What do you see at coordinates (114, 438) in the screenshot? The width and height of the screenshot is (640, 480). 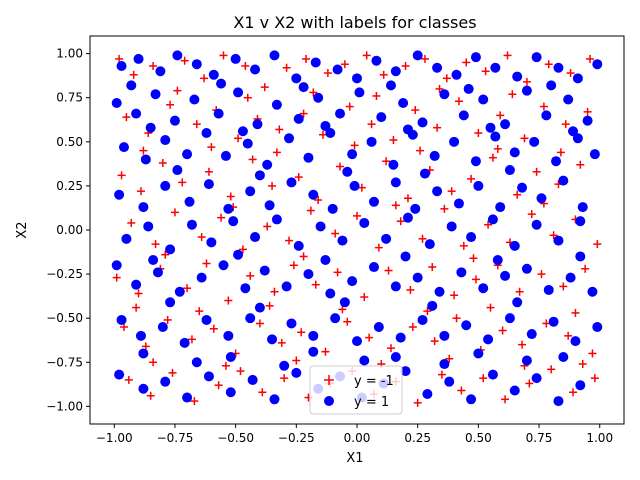 I see `x-tick-label: −1.00` at bounding box center [114, 438].